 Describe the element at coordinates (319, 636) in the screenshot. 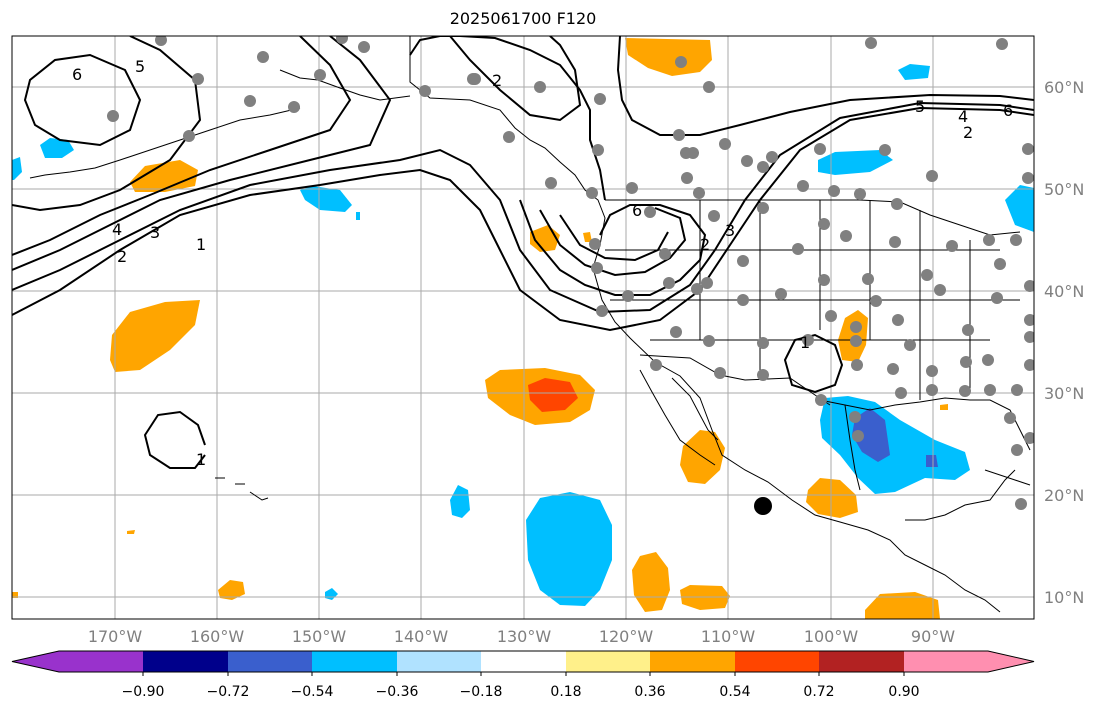

I see `lon-label: 150°W` at that location.